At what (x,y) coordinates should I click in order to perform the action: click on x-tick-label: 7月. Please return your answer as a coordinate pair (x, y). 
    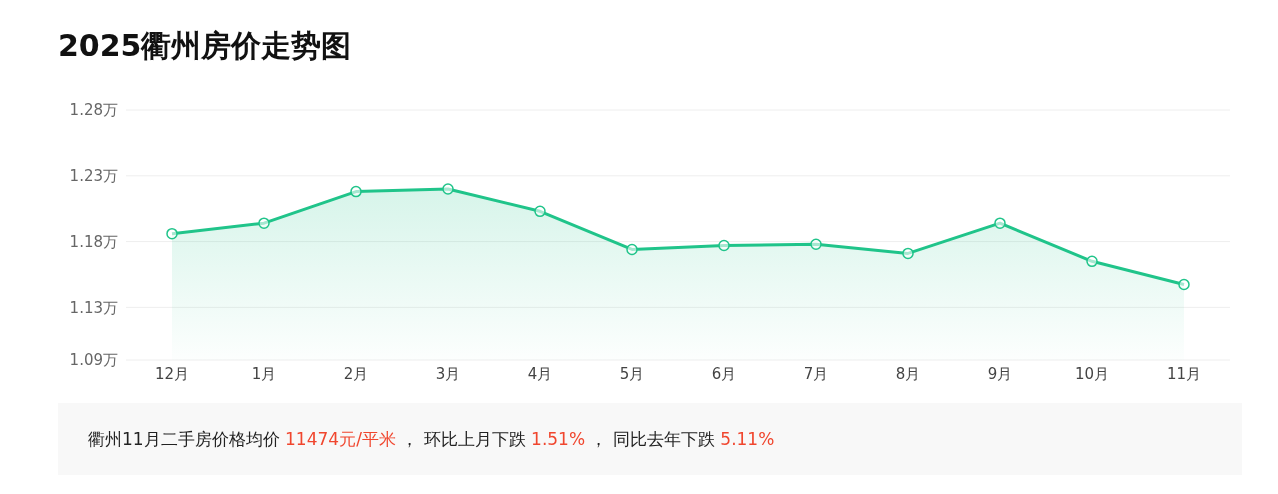
    Looking at the image, I should click on (816, 373).